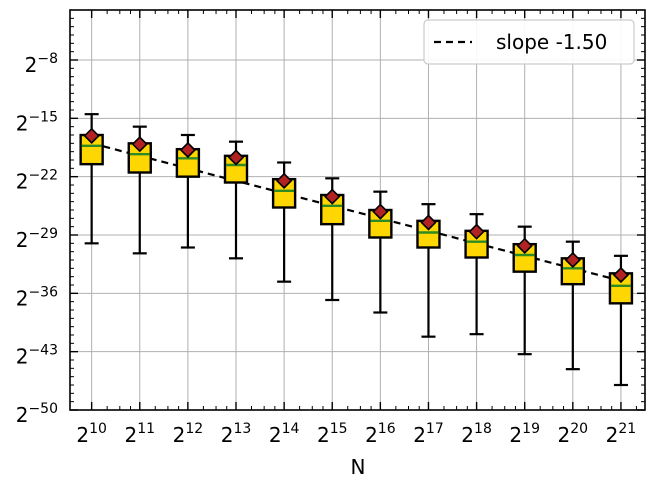 Image resolution: width=656 pixels, height=490 pixels. What do you see at coordinates (236, 434) in the screenshot?
I see `x-tick-label: 213` at bounding box center [236, 434].